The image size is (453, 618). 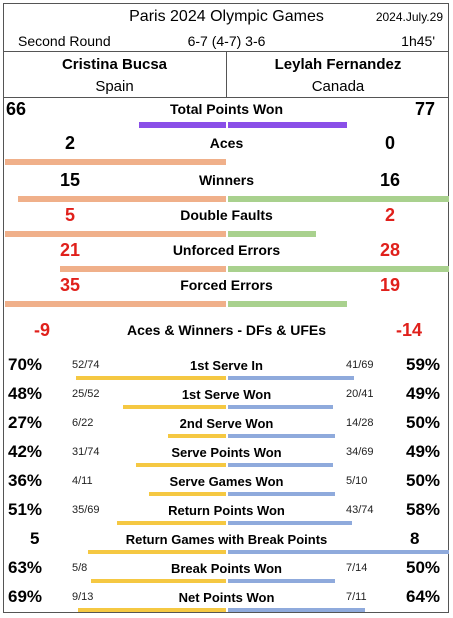 I want to click on player-divider, so click(x=226, y=74).